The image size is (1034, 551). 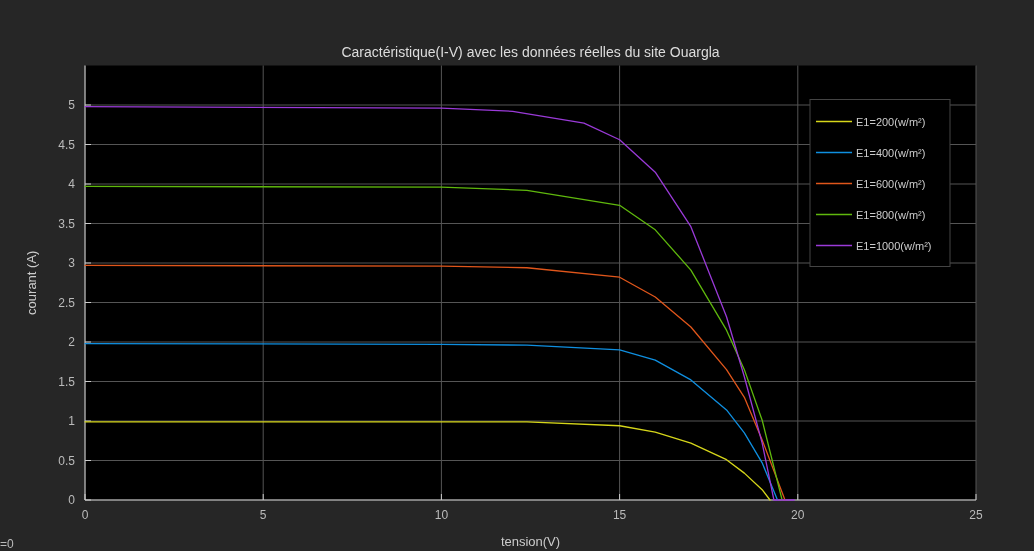 I want to click on chart-title: Caractéristique(I-V) avec les données réelles du site Ouargla, so click(x=530, y=52).